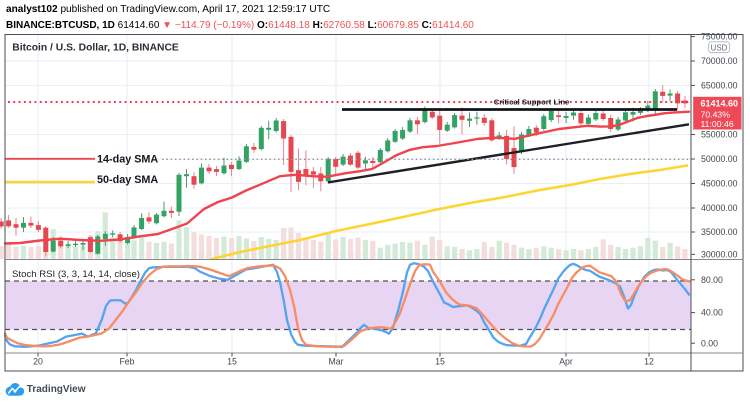 The height and width of the screenshot is (404, 750). Describe the element at coordinates (717, 124) in the screenshot. I see `svg-text: 11:00:46` at that location.